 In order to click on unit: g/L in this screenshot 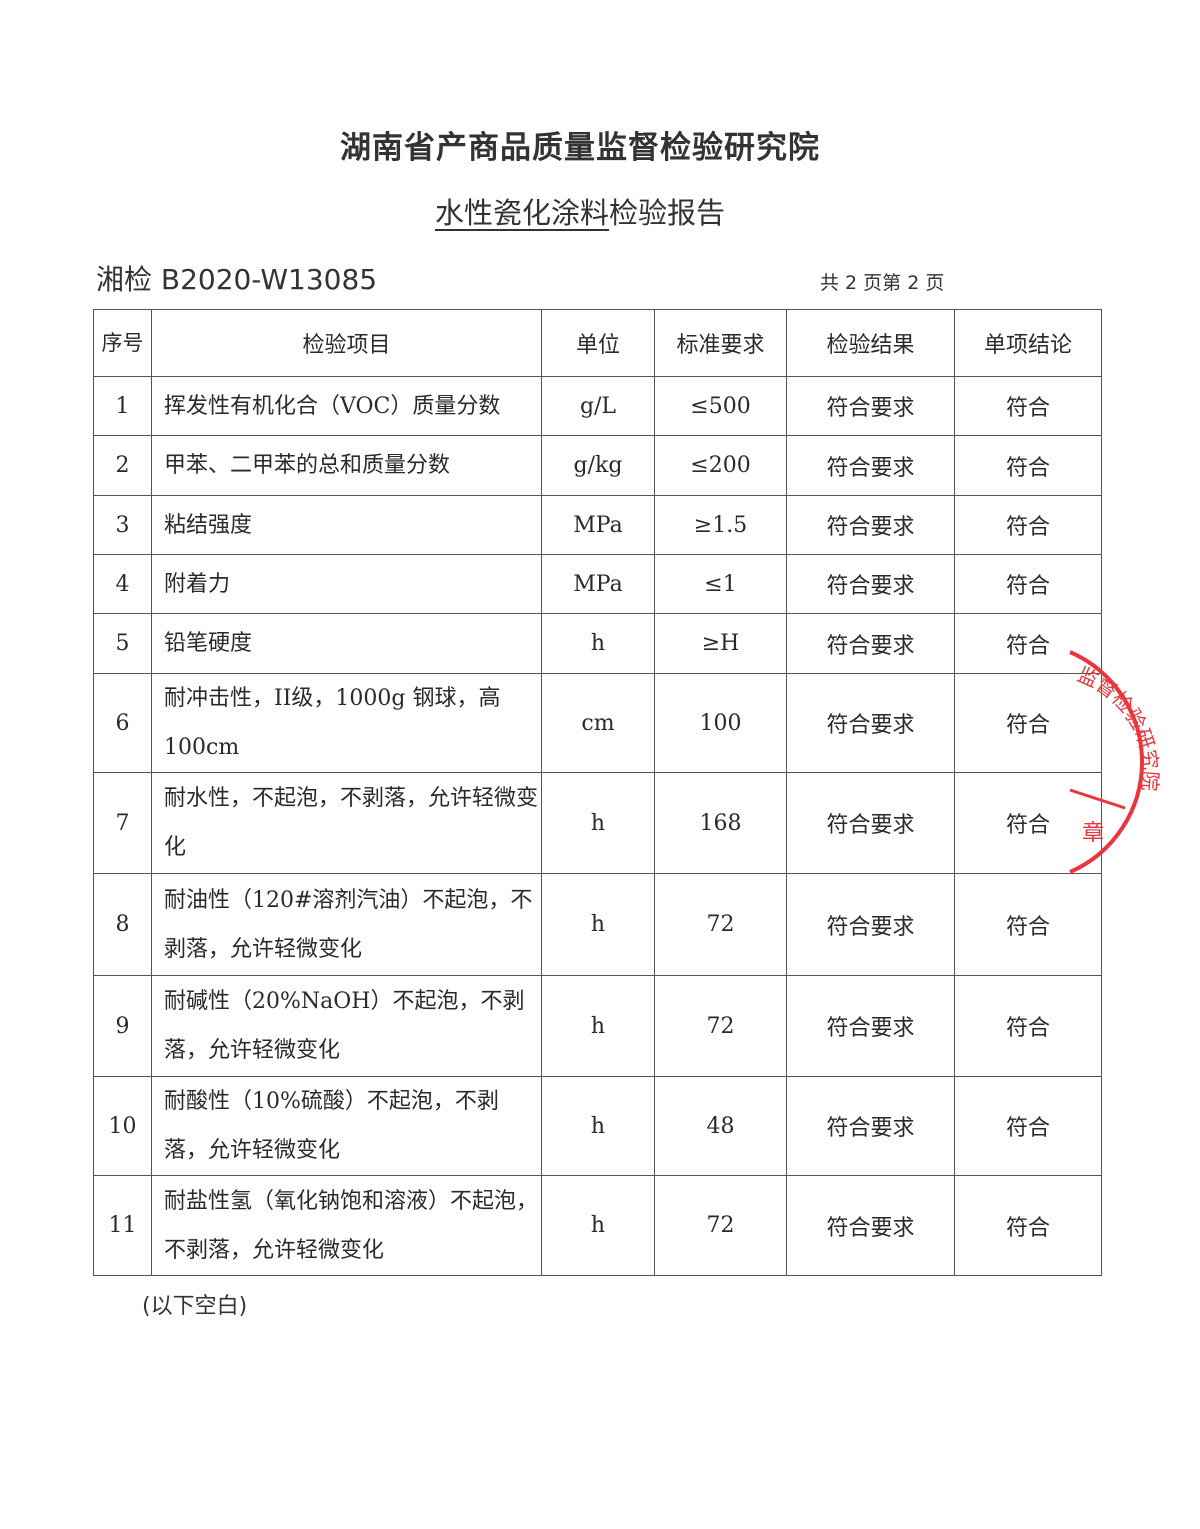, I will do `click(598, 406)`.